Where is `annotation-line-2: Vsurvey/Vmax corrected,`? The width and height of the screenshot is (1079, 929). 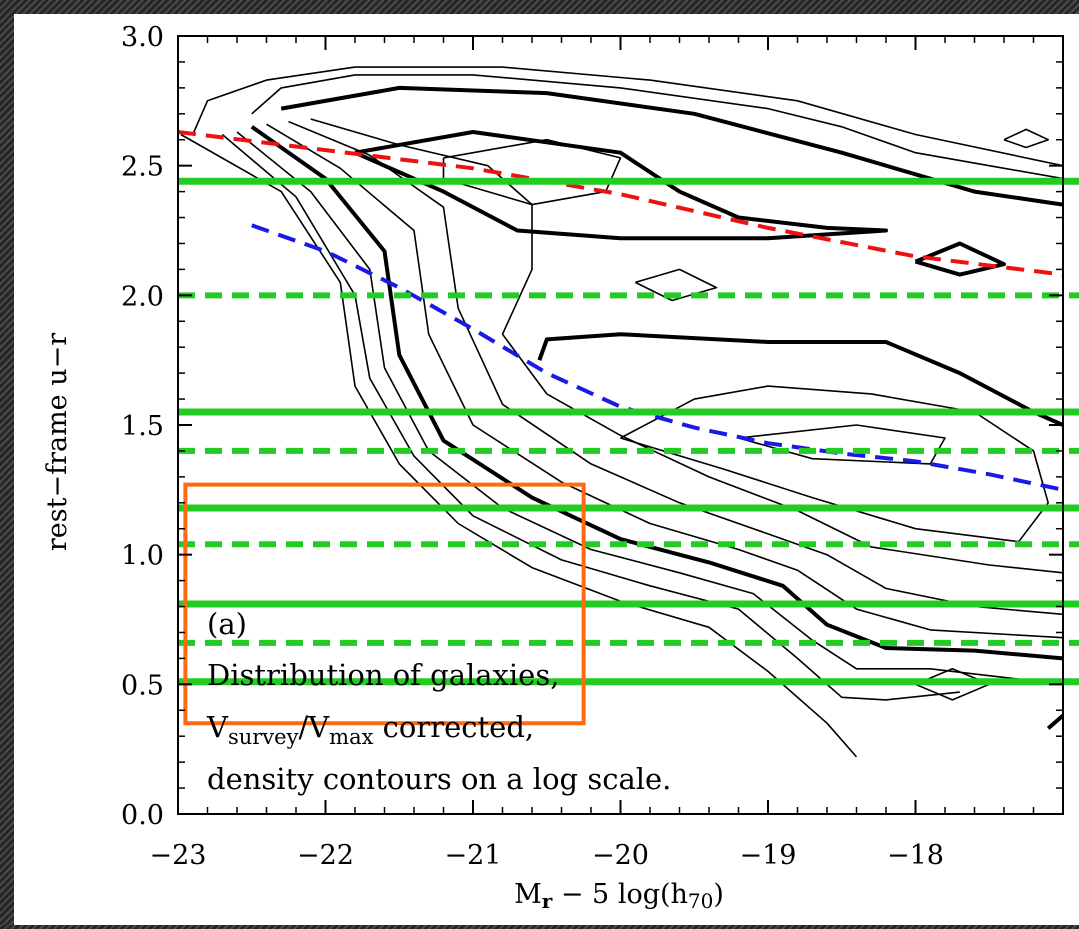
annotation-line-2: Vsurvey/Vmax corrected, is located at coordinates (370, 729).